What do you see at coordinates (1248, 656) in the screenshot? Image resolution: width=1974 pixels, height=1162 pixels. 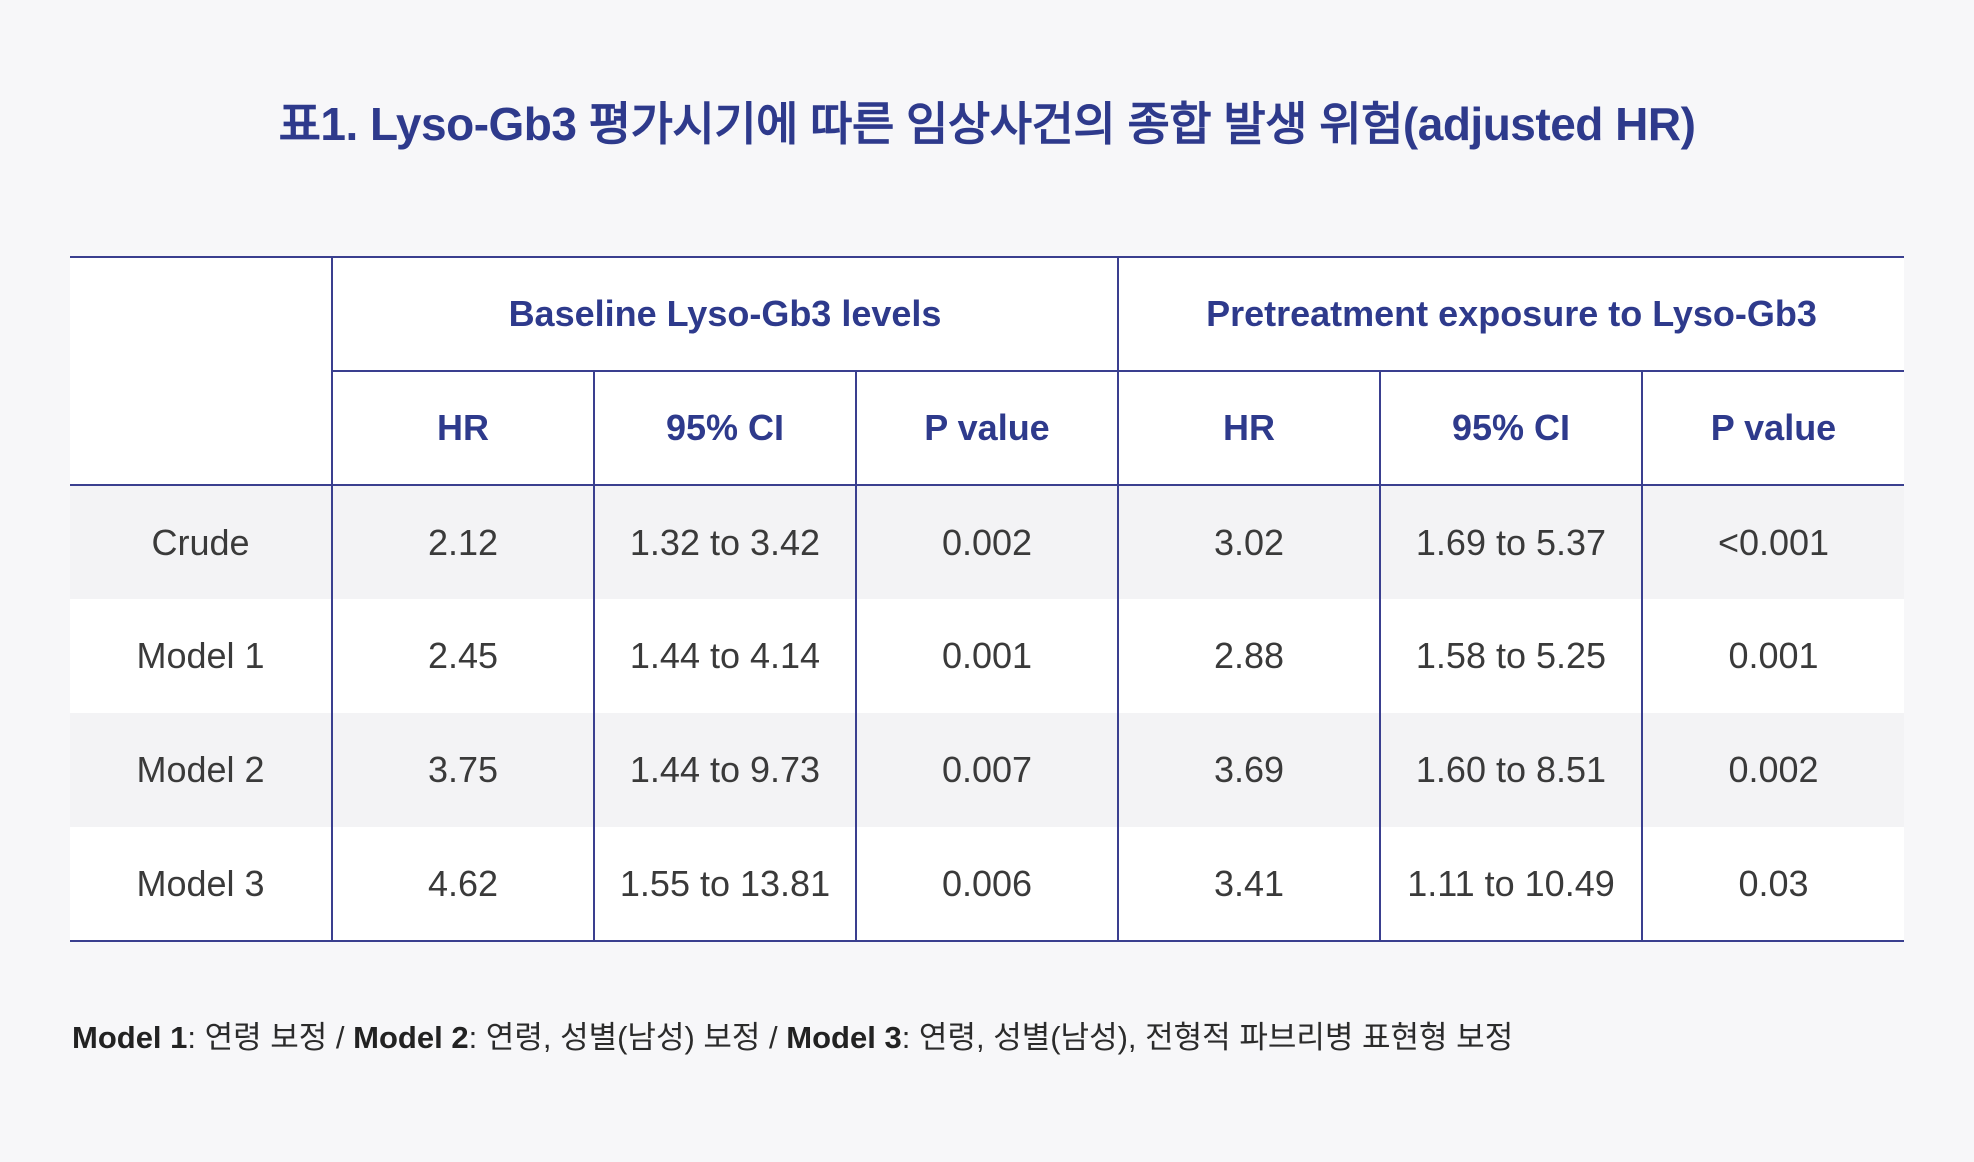 I see `table-cell: 2.88` at bounding box center [1248, 656].